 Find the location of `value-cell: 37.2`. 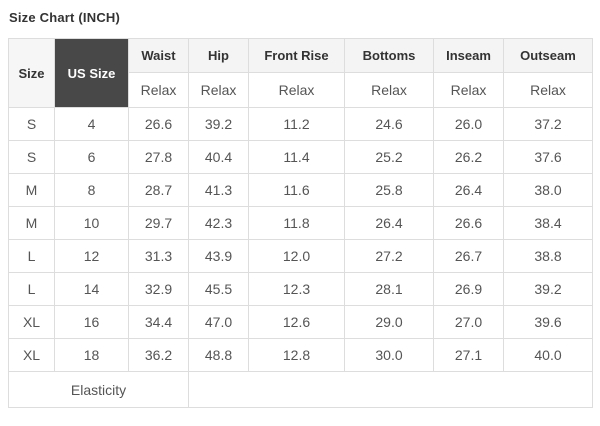

value-cell: 37.2 is located at coordinates (548, 124).